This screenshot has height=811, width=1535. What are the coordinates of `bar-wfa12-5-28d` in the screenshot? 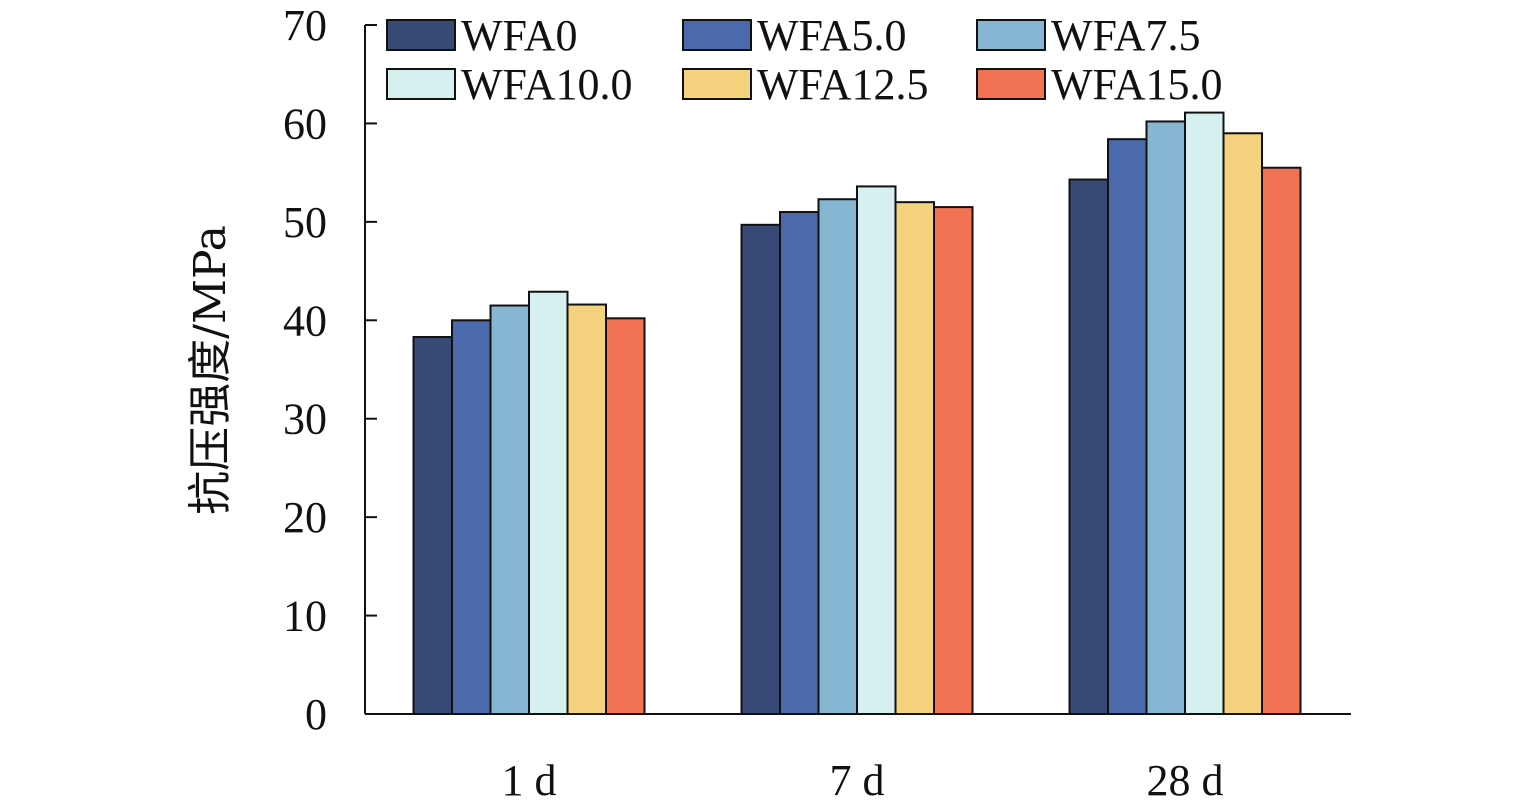 It's located at (1242, 423).